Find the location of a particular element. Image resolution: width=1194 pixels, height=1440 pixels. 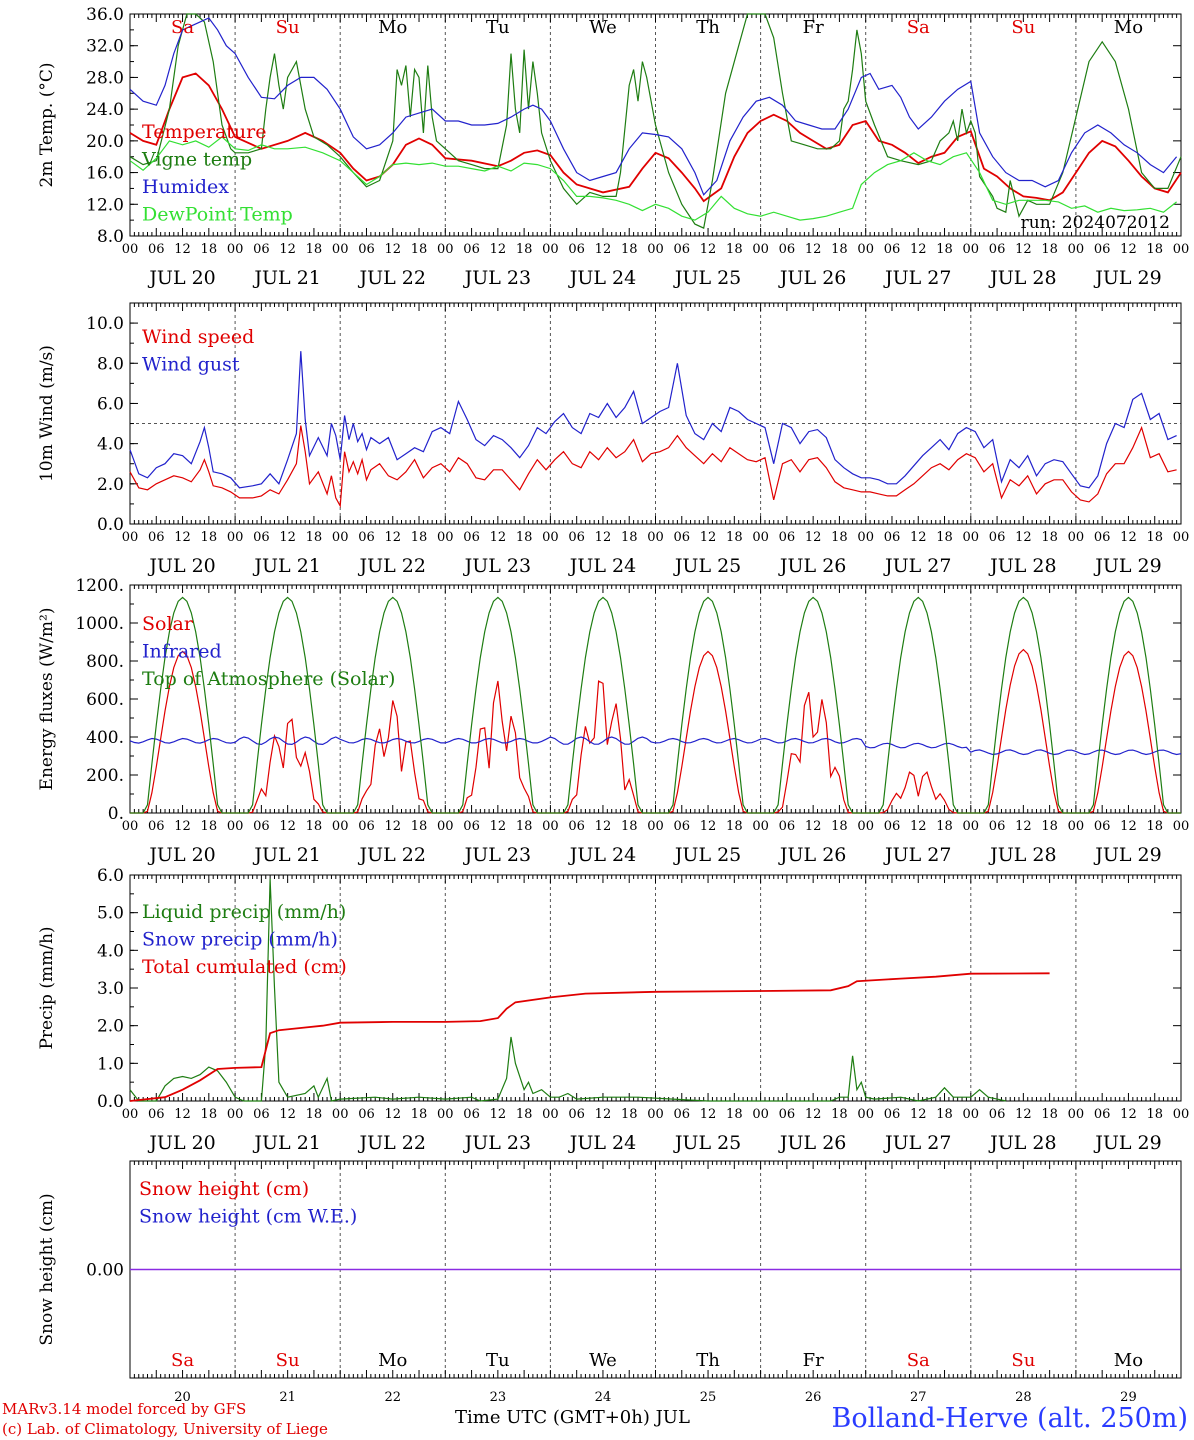

series-line-dewpoint-temp is located at coordinates (653, 178).